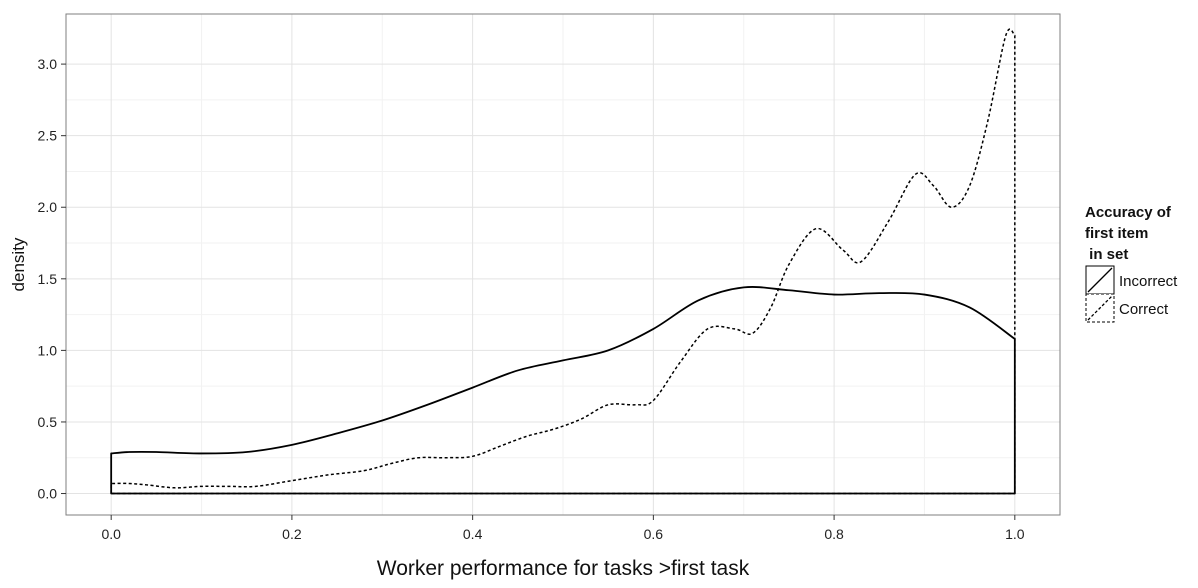  Describe the element at coordinates (563, 568) in the screenshot. I see `x-axis-title: Worker performance for tasks >first task` at that location.